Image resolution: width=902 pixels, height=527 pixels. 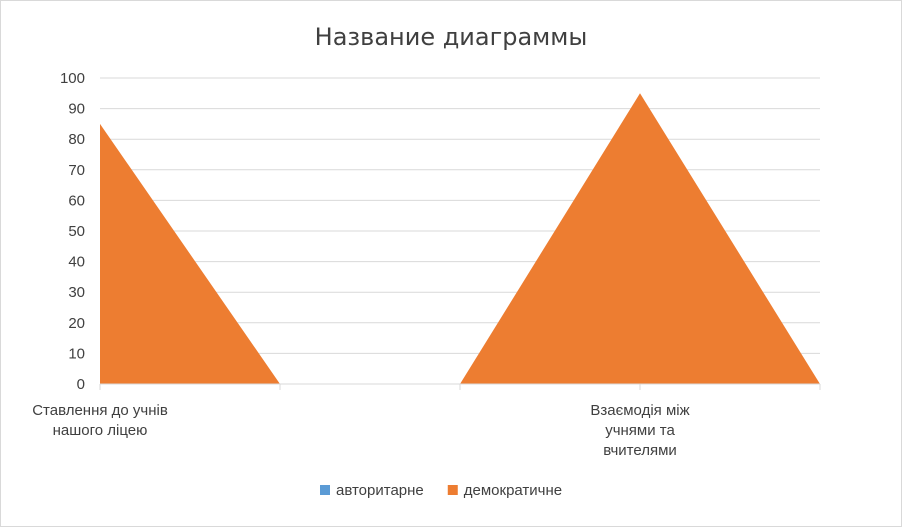 I want to click on category-label: Ставлення до учнів нашого ліцею, so click(x=100, y=420).